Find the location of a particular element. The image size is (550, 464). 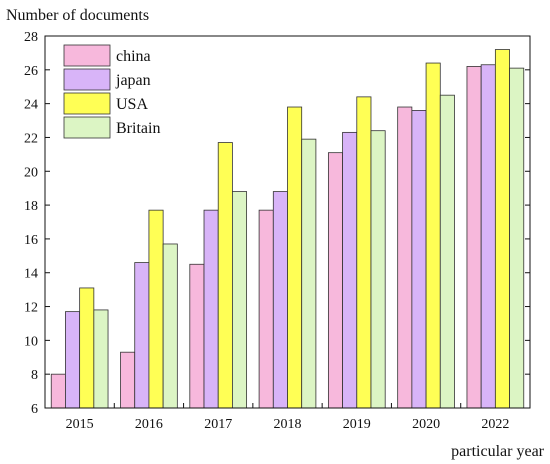

y-tick-label: 8 is located at coordinates (34, 375).